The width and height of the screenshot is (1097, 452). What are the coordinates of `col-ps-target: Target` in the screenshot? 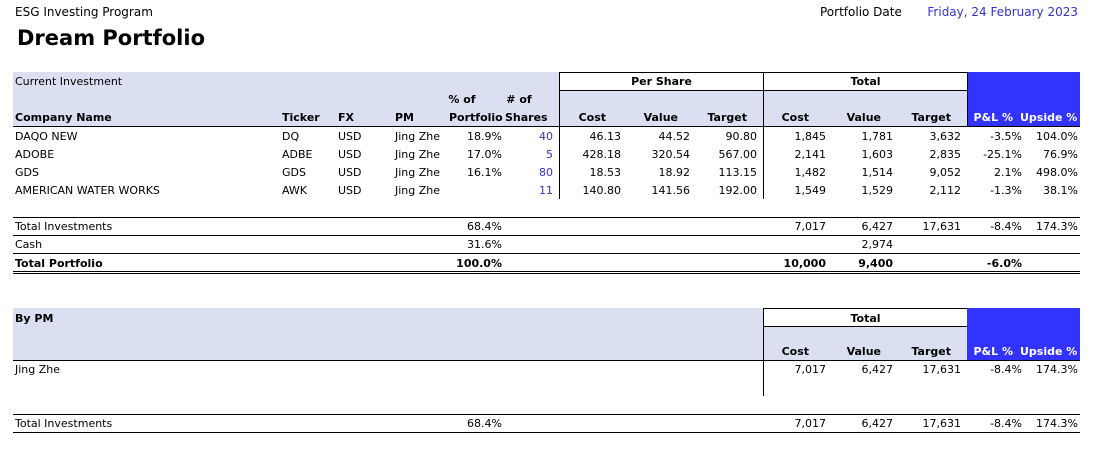 It's located at (727, 117).